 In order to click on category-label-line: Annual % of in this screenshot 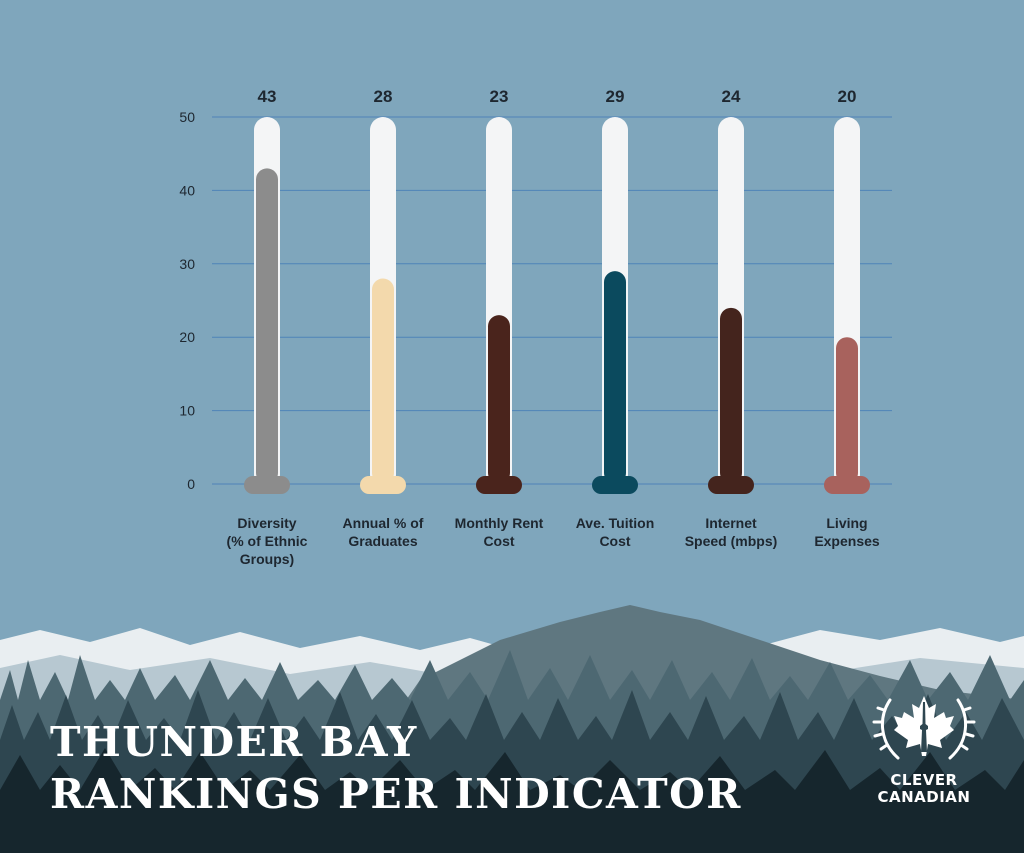, I will do `click(383, 523)`.